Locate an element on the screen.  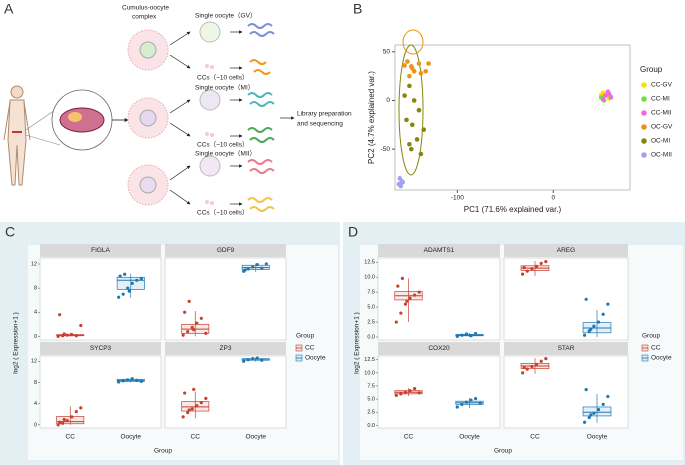
y-tick-label: 2.5 is located at coordinates (371, 322).